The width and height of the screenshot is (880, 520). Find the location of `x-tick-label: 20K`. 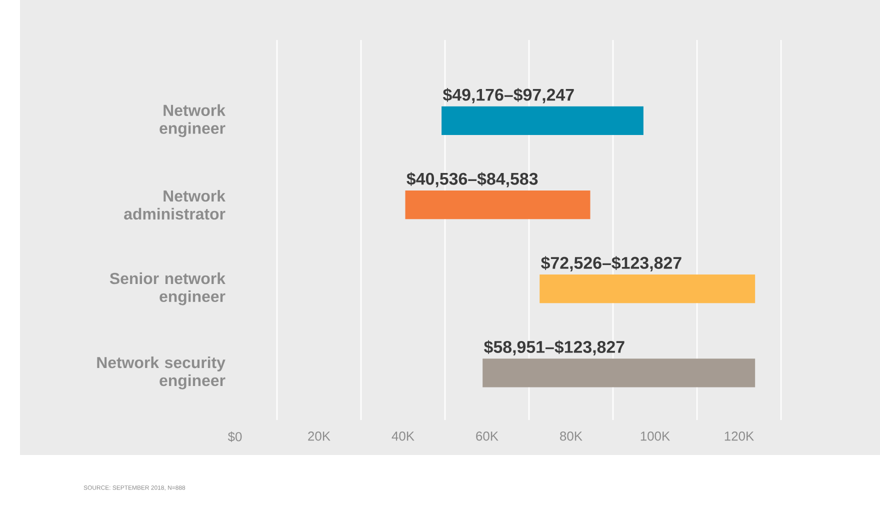

x-tick-label: 20K is located at coordinates (319, 436).